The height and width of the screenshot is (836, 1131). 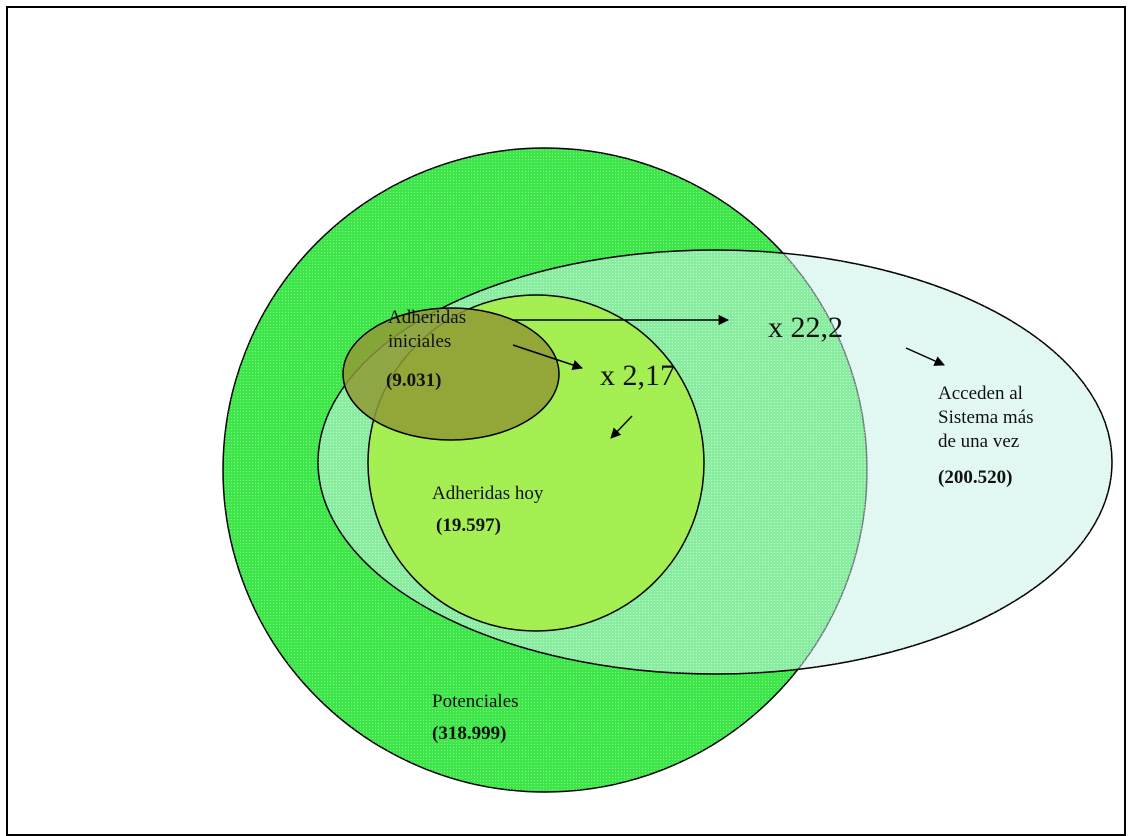 What do you see at coordinates (975, 477) in the screenshot?
I see `acceden-value: (200.520)` at bounding box center [975, 477].